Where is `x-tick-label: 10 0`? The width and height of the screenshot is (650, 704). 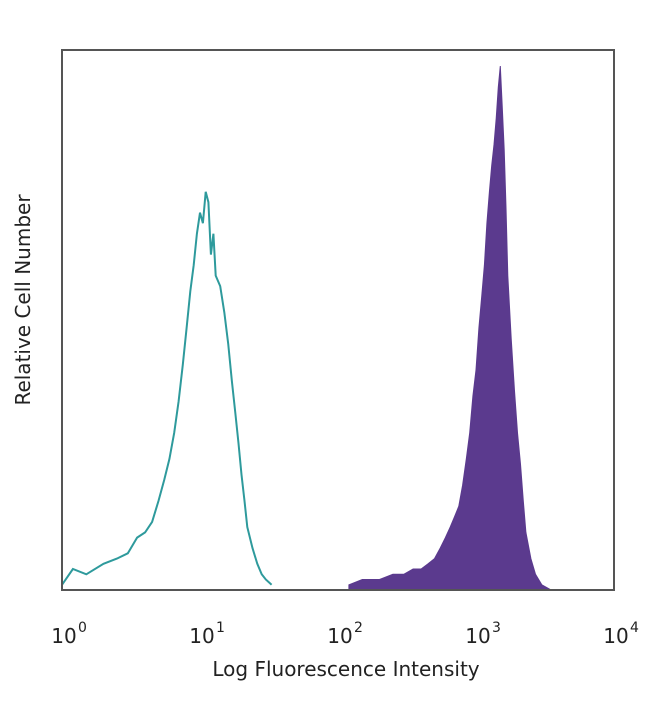
x-tick-label: 10 0 is located at coordinates (69, 634).